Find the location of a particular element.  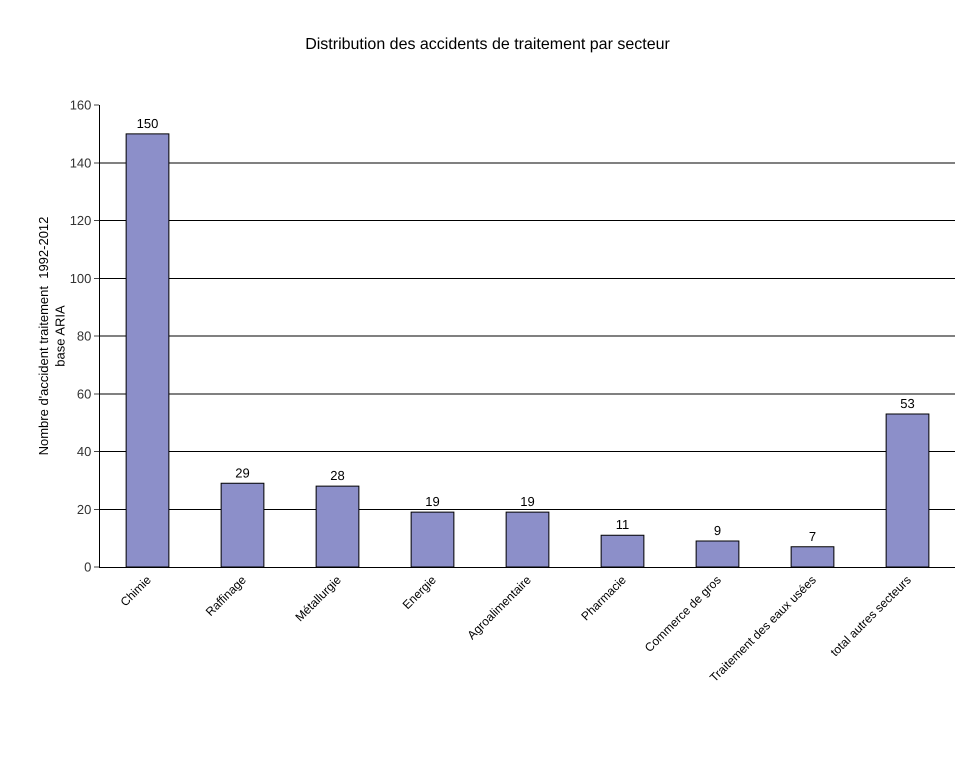

data-label: 150 is located at coordinates (147, 123).